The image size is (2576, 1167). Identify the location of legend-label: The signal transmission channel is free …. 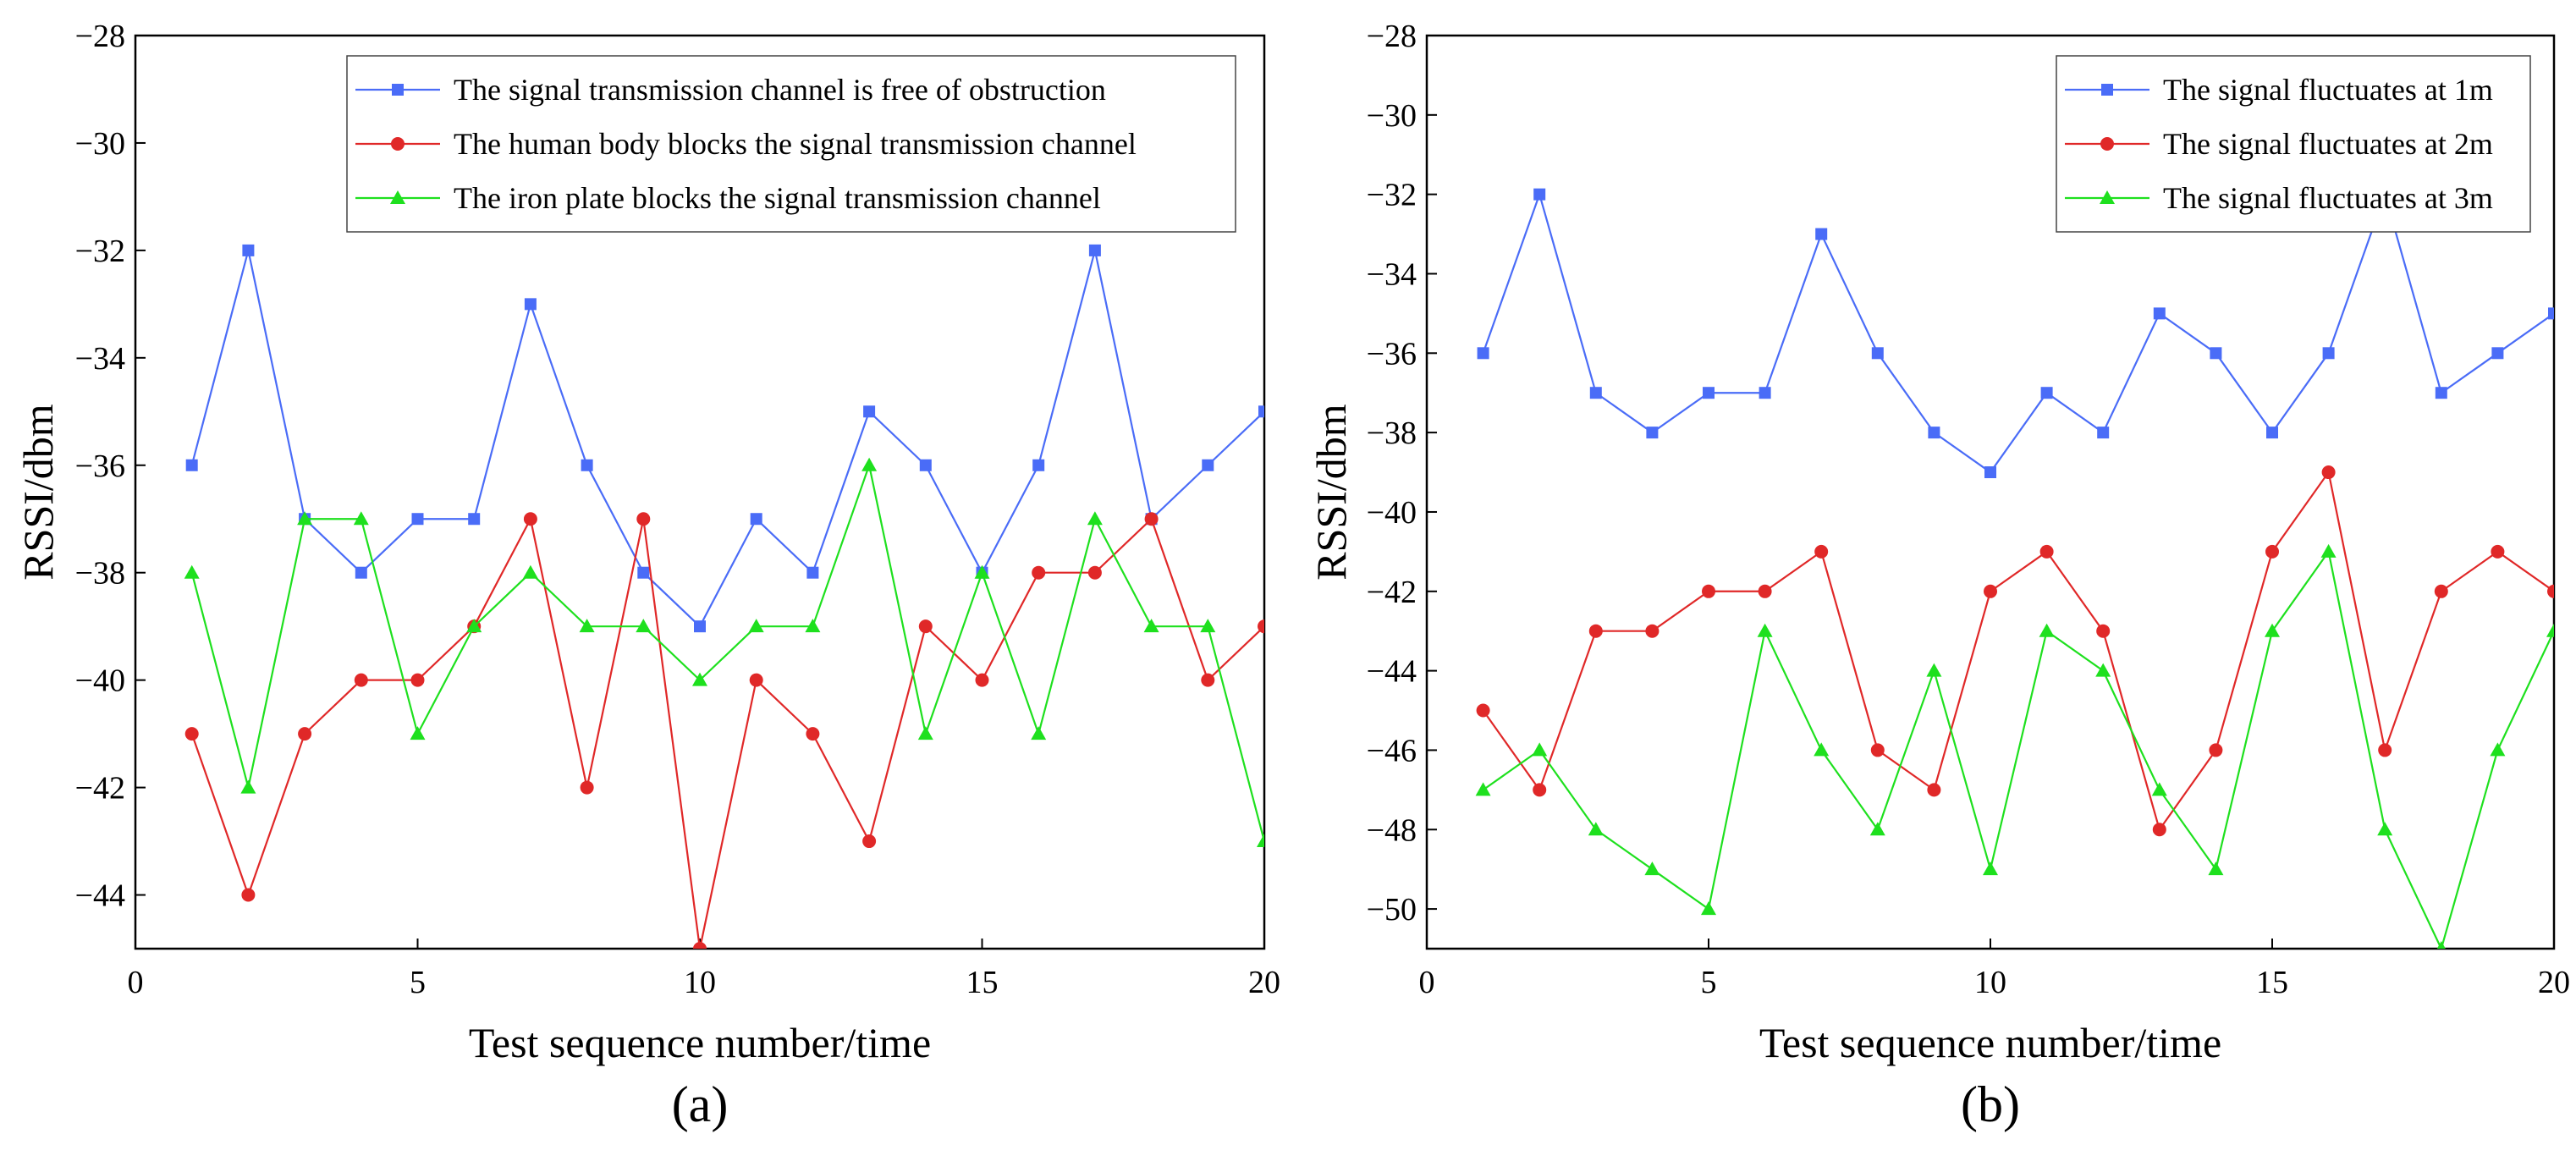
(780, 90).